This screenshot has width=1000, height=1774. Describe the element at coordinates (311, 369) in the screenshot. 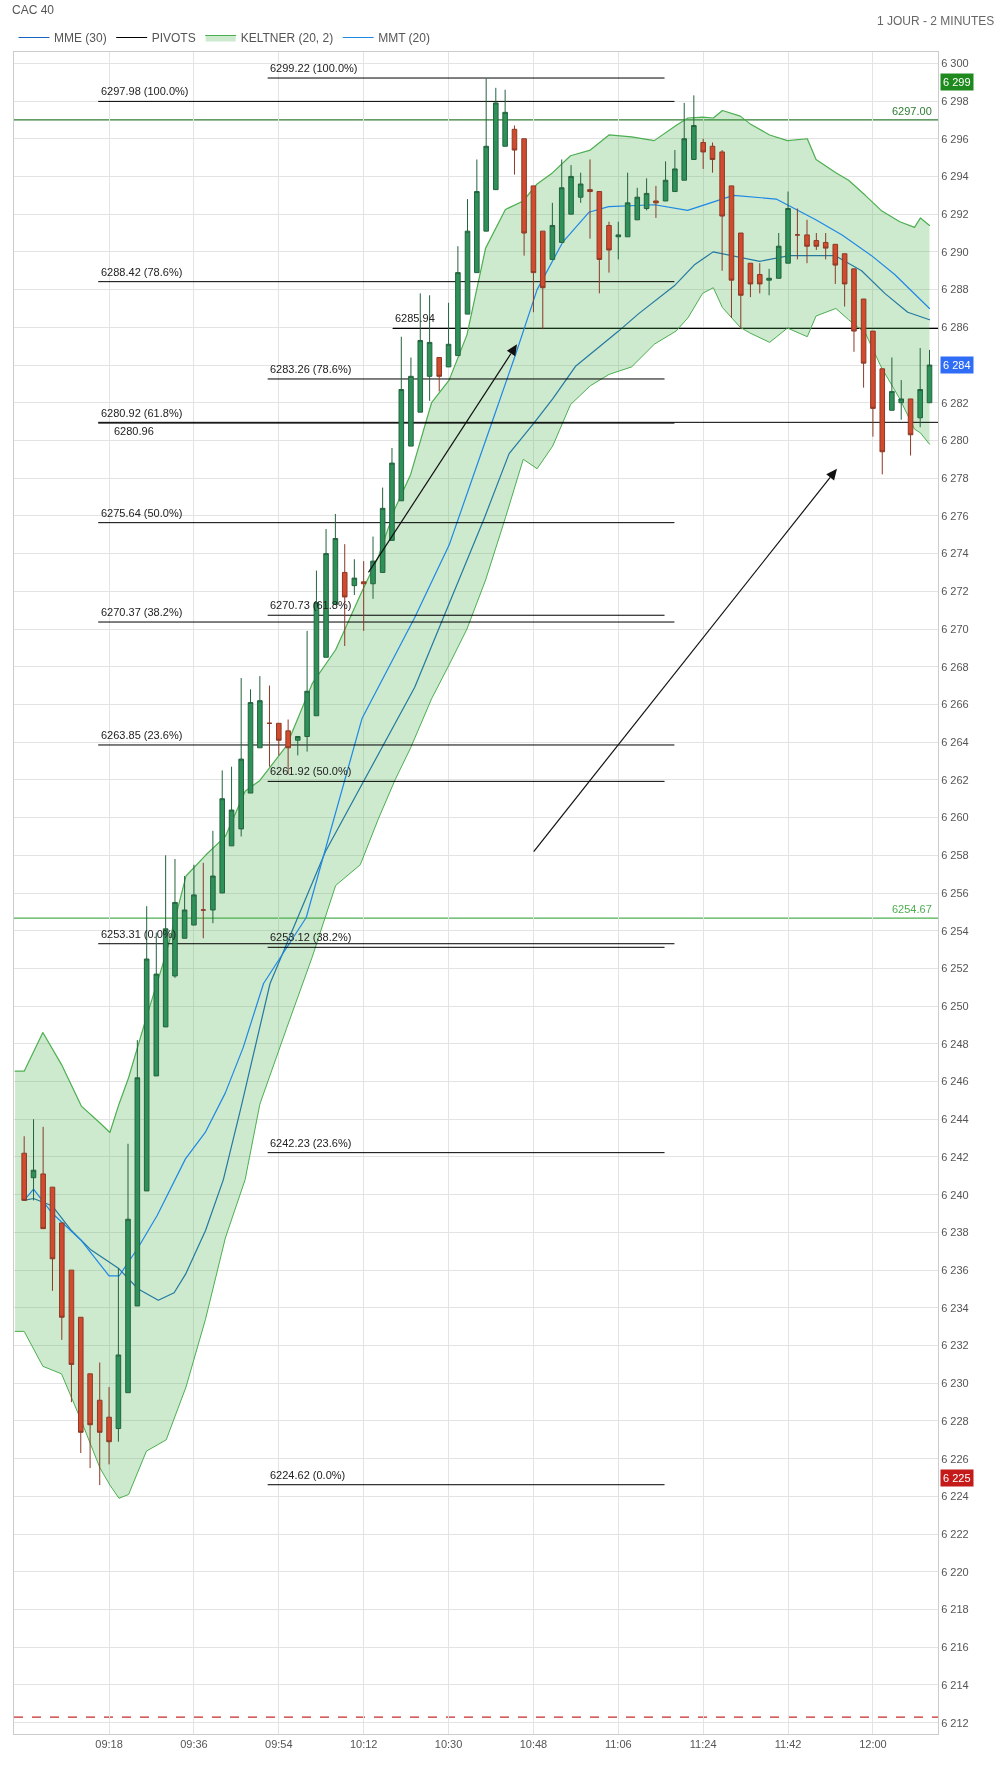

I see `annotation: 6283.26 (78.6%)` at that location.